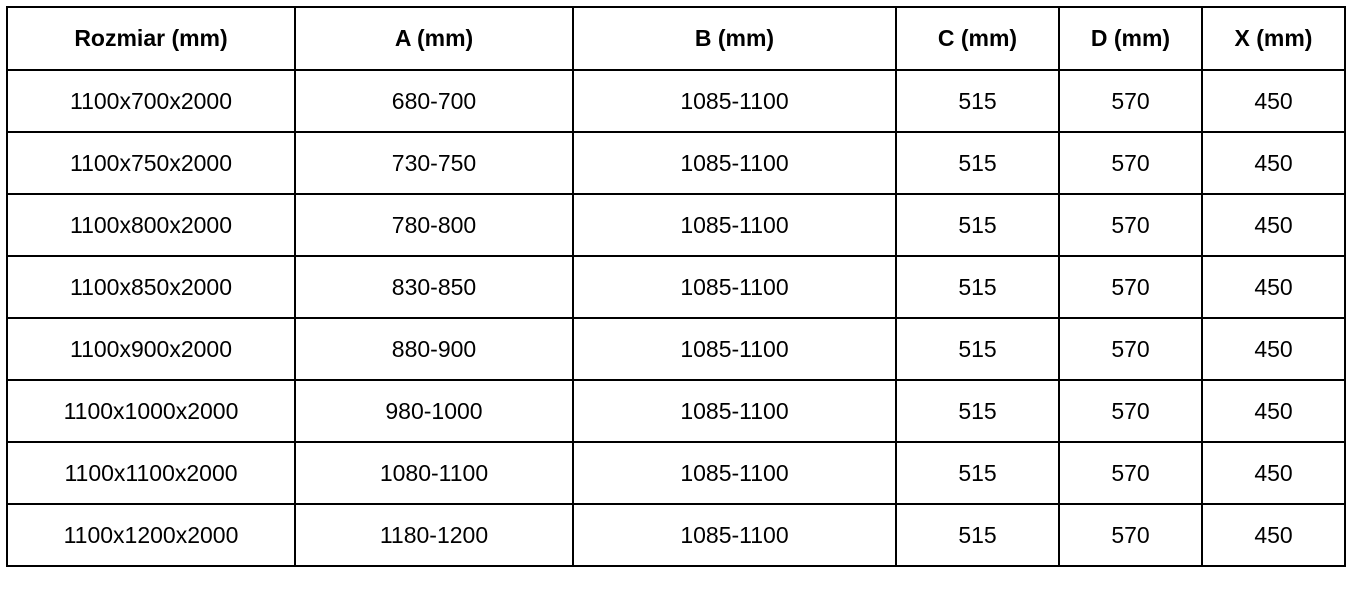 This screenshot has height=591, width=1351. What do you see at coordinates (1130, 38) in the screenshot?
I see `column-header-d: D (mm)` at bounding box center [1130, 38].